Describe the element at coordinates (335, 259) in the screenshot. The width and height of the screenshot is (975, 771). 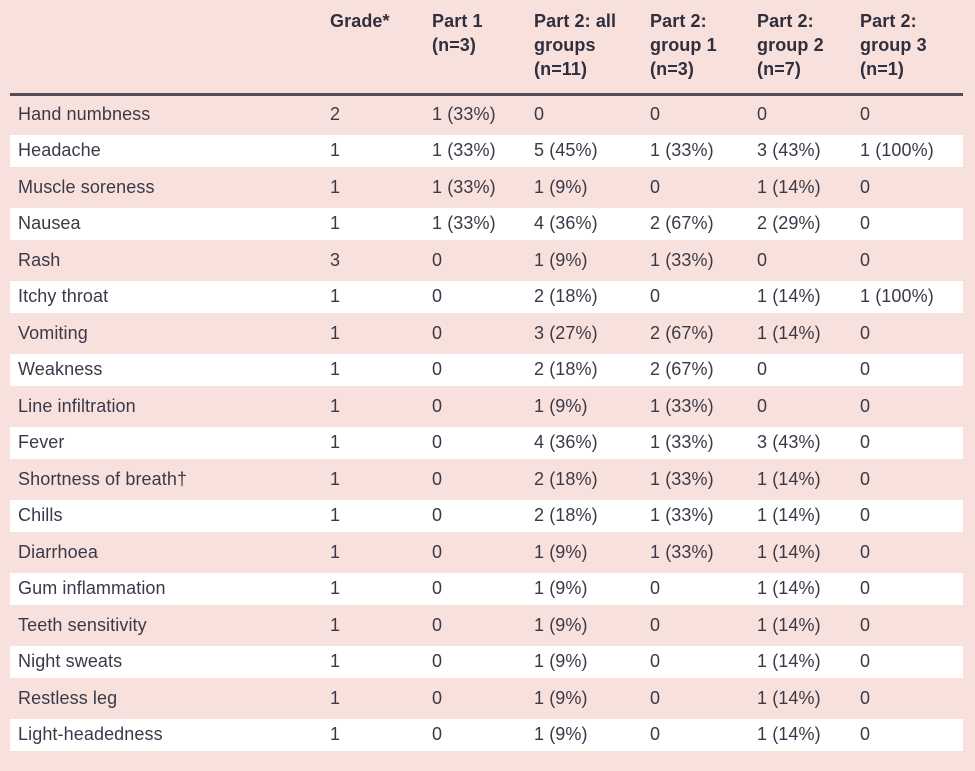
I see `row-cell: 3` at that location.